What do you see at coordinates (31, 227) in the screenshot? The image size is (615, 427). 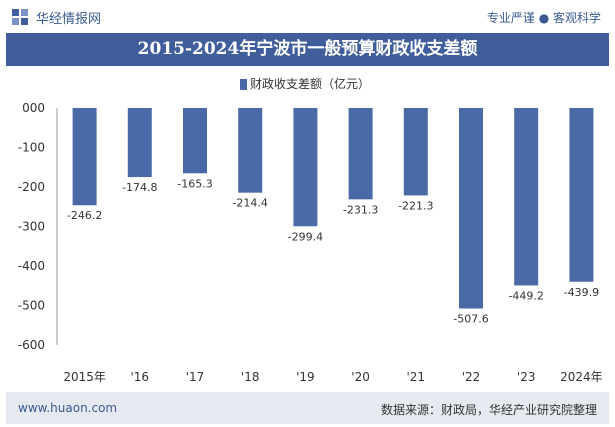 I see `y-tick-label: -300` at bounding box center [31, 227].